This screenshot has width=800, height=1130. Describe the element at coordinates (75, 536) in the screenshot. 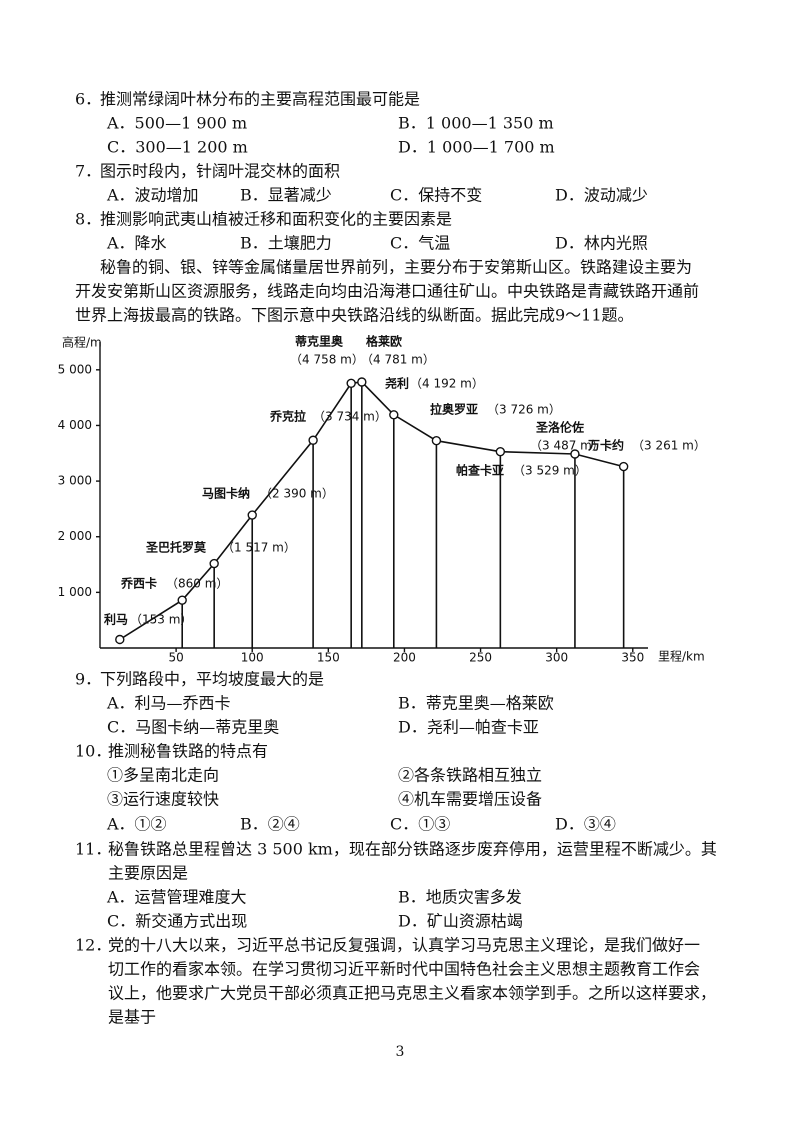

I see `y-tick-label: 2 000` at that location.